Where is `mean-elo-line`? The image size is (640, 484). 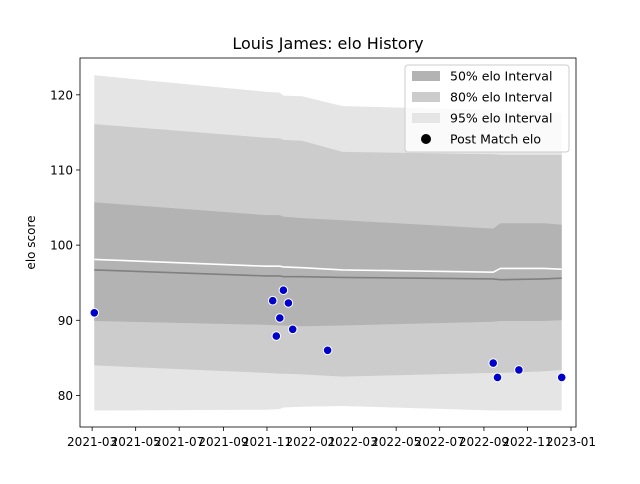 mean-elo-line is located at coordinates (328, 275).